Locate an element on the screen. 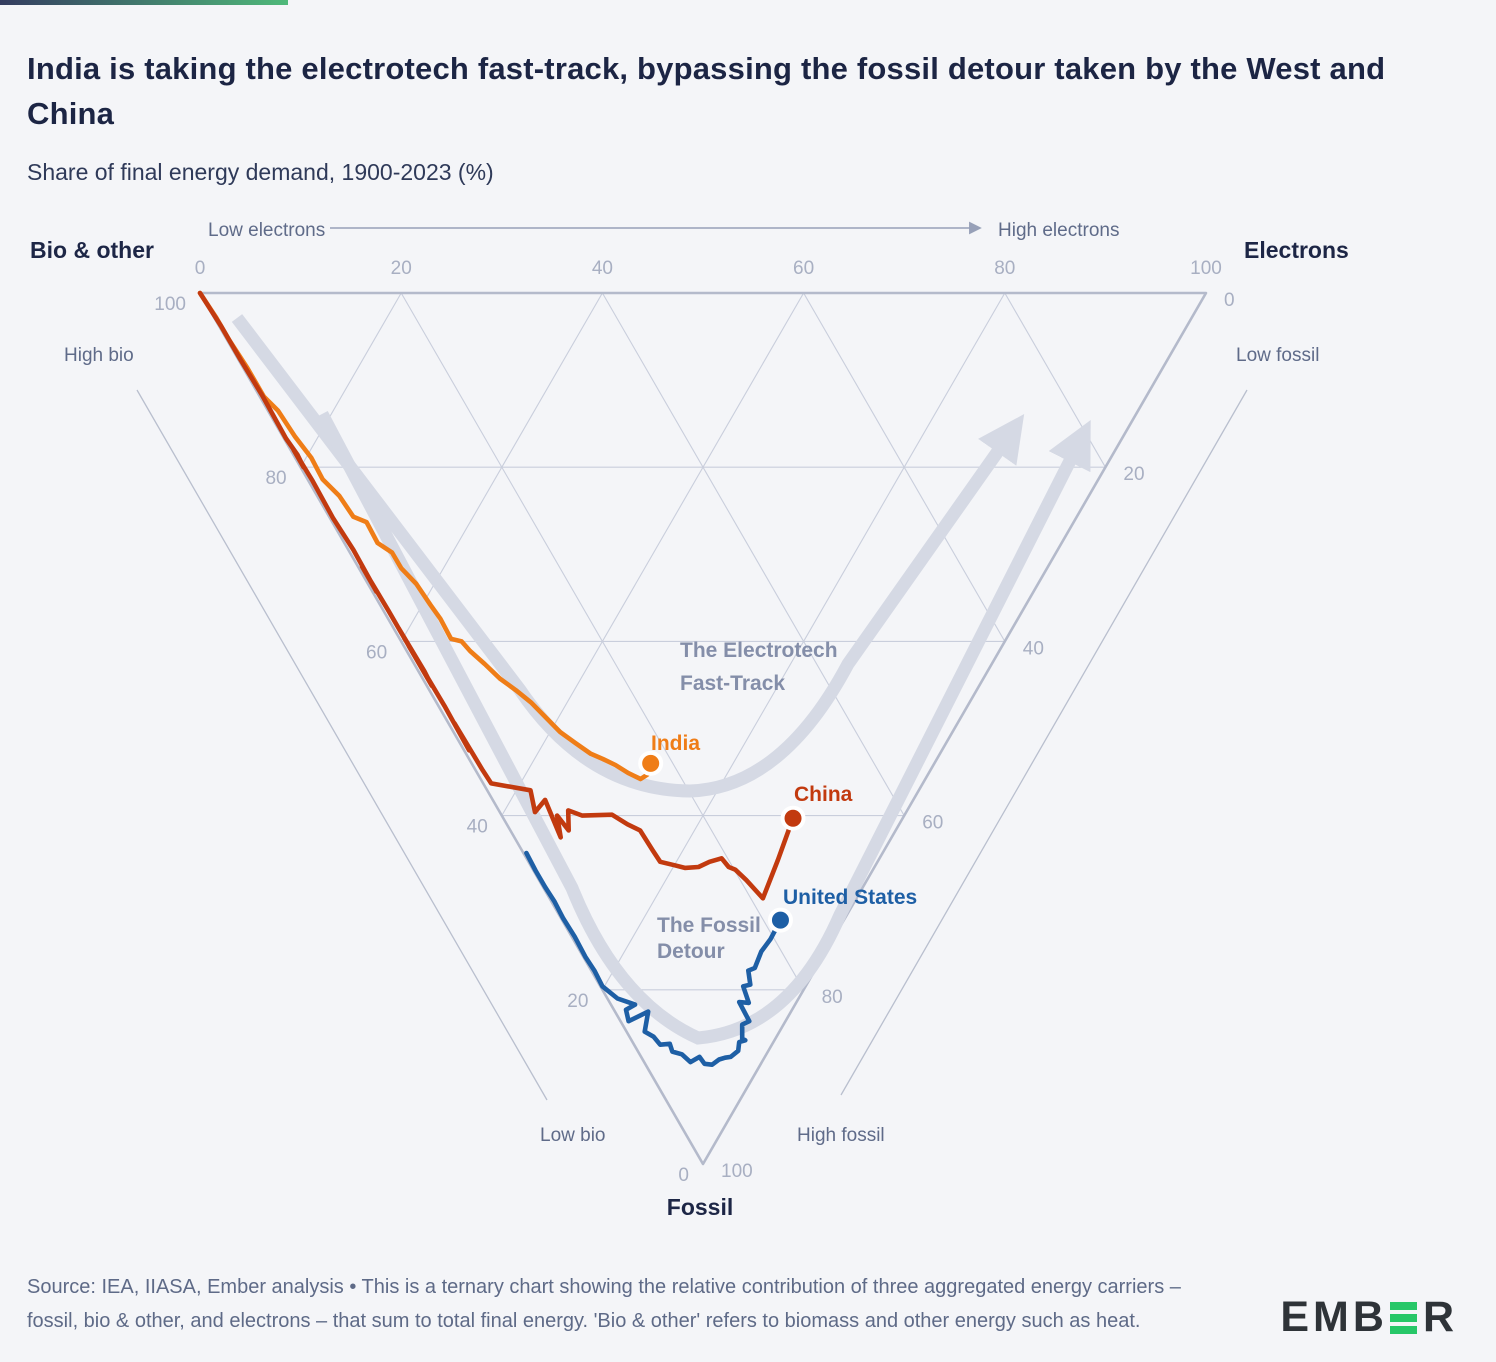  high-bio-label: High bio is located at coordinates (99, 355).